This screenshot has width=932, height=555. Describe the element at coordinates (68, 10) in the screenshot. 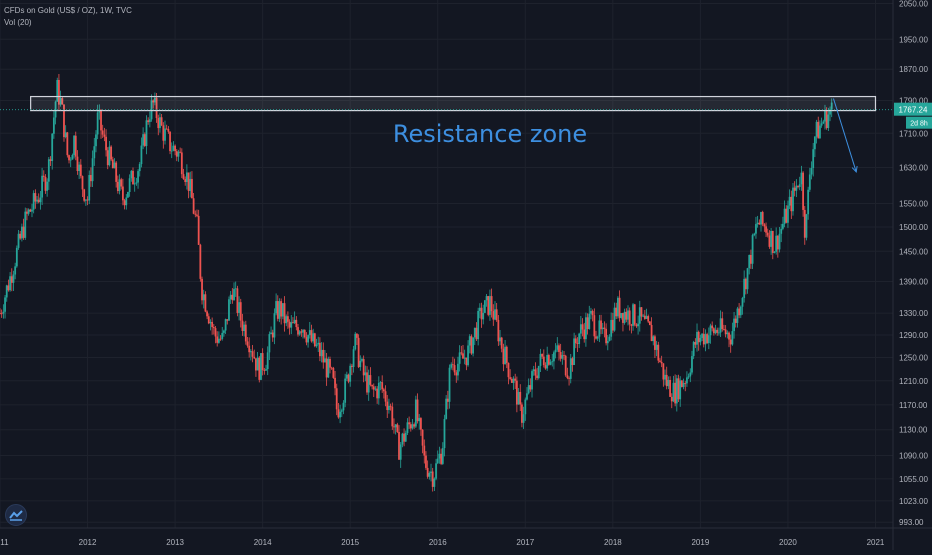

I see `symbol-legend: CFDs on Gold (US$ / OZ), 1W, TVC` at that location.